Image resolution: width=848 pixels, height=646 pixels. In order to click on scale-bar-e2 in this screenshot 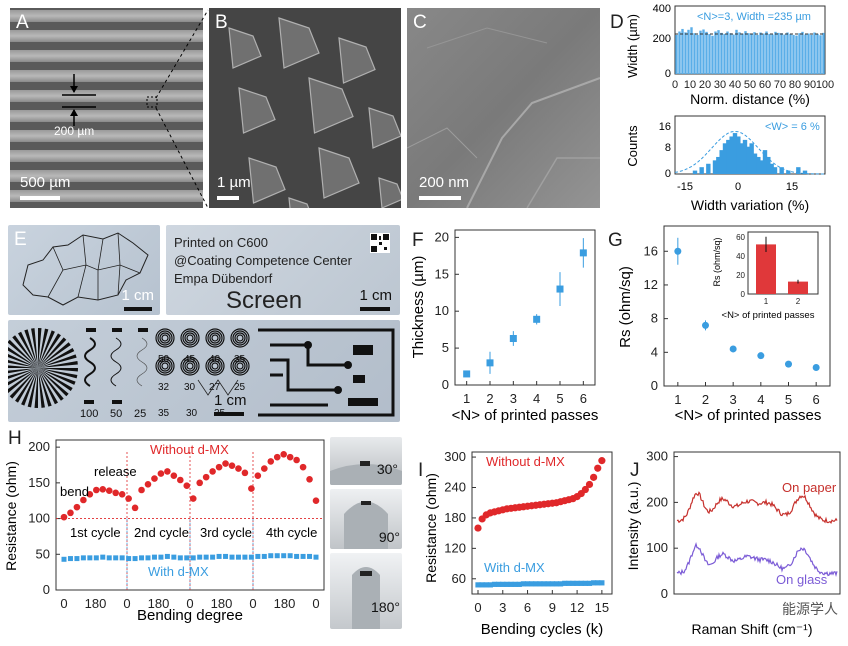, I will do `click(375, 309)`.